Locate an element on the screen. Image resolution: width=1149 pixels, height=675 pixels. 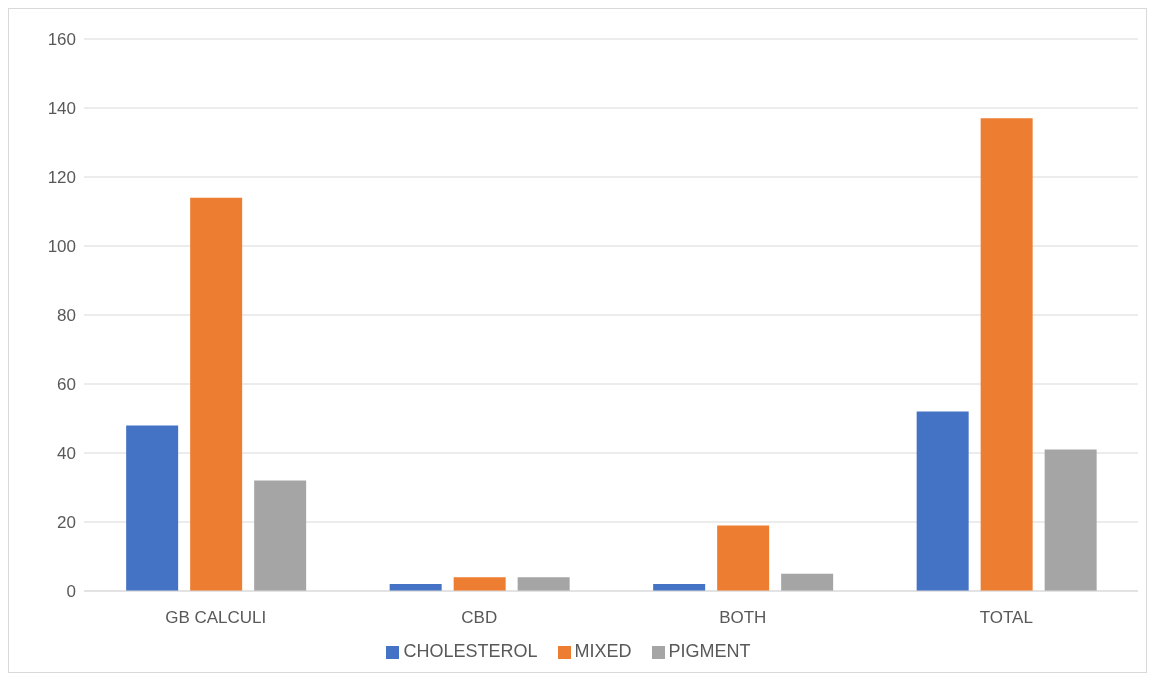
x-tick-label: TOTAL is located at coordinates (1006, 618).